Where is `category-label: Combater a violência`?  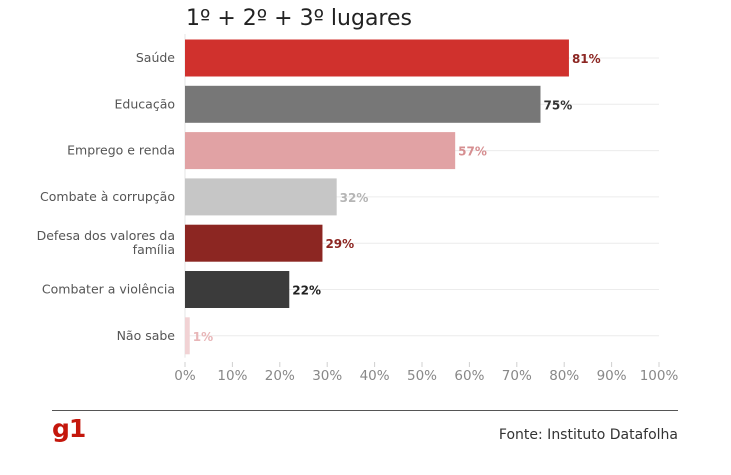 category-label: Combater a violência is located at coordinates (108, 289).